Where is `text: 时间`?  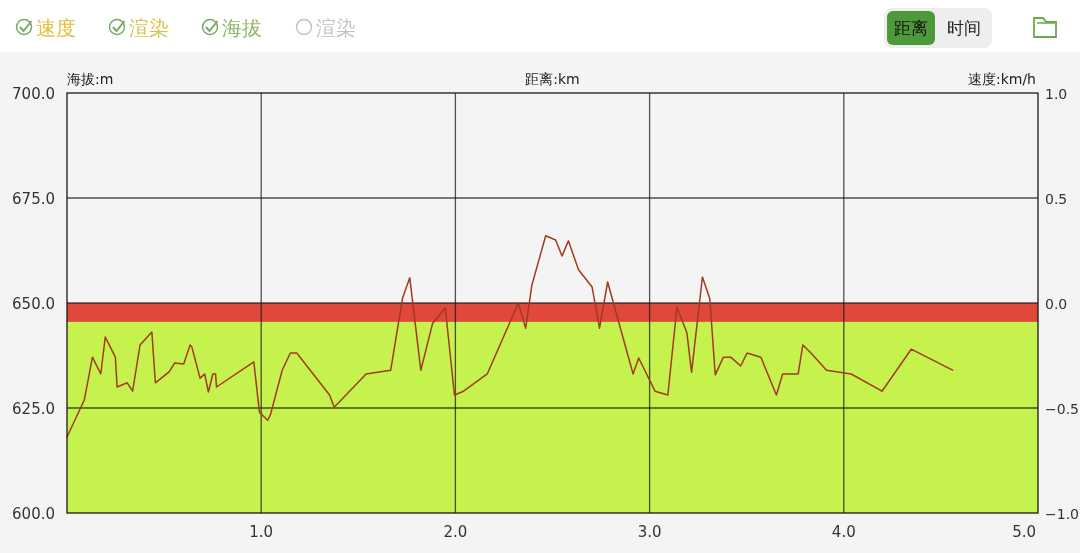 text: 时间 is located at coordinates (964, 28).